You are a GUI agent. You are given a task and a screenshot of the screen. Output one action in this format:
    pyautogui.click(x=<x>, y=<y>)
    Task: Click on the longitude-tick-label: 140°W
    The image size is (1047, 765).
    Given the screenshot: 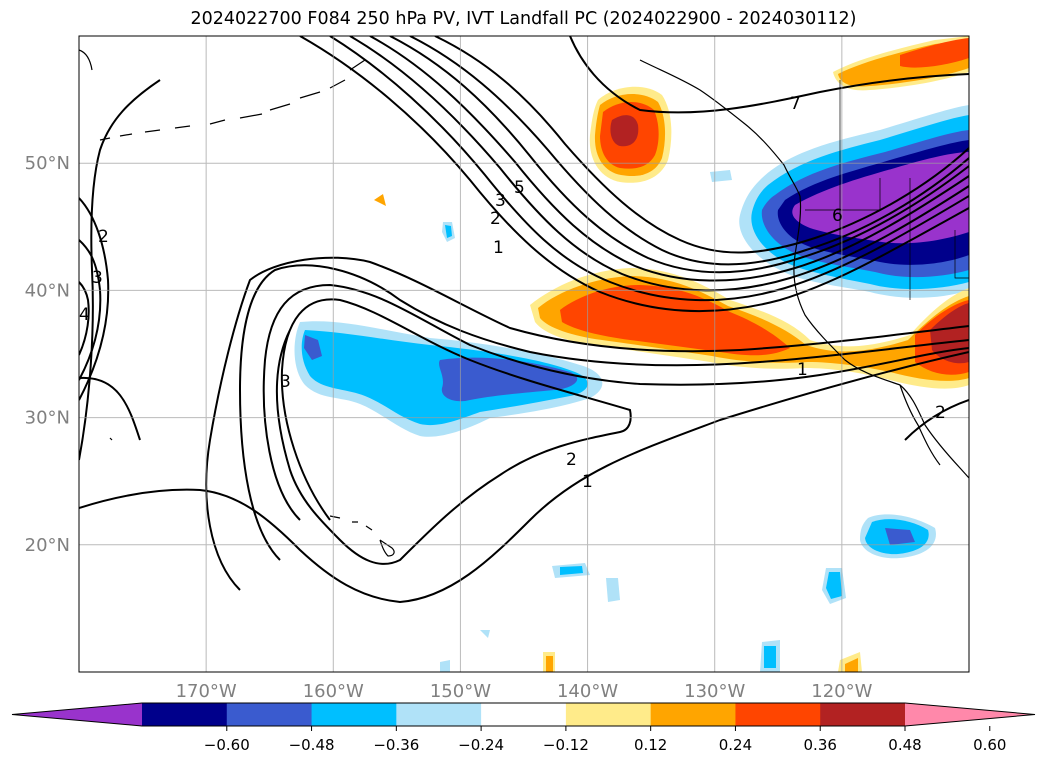 What is the action you would take?
    pyautogui.click(x=587, y=691)
    